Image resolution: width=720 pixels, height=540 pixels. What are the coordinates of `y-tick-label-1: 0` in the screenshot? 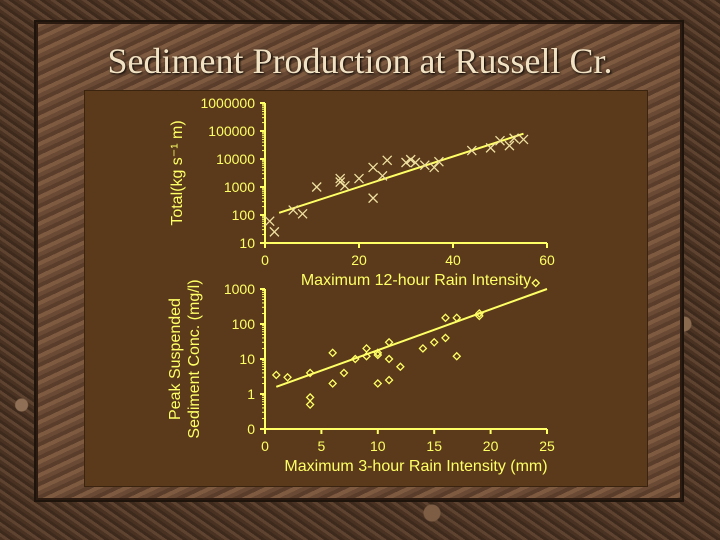 It's located at (251, 429).